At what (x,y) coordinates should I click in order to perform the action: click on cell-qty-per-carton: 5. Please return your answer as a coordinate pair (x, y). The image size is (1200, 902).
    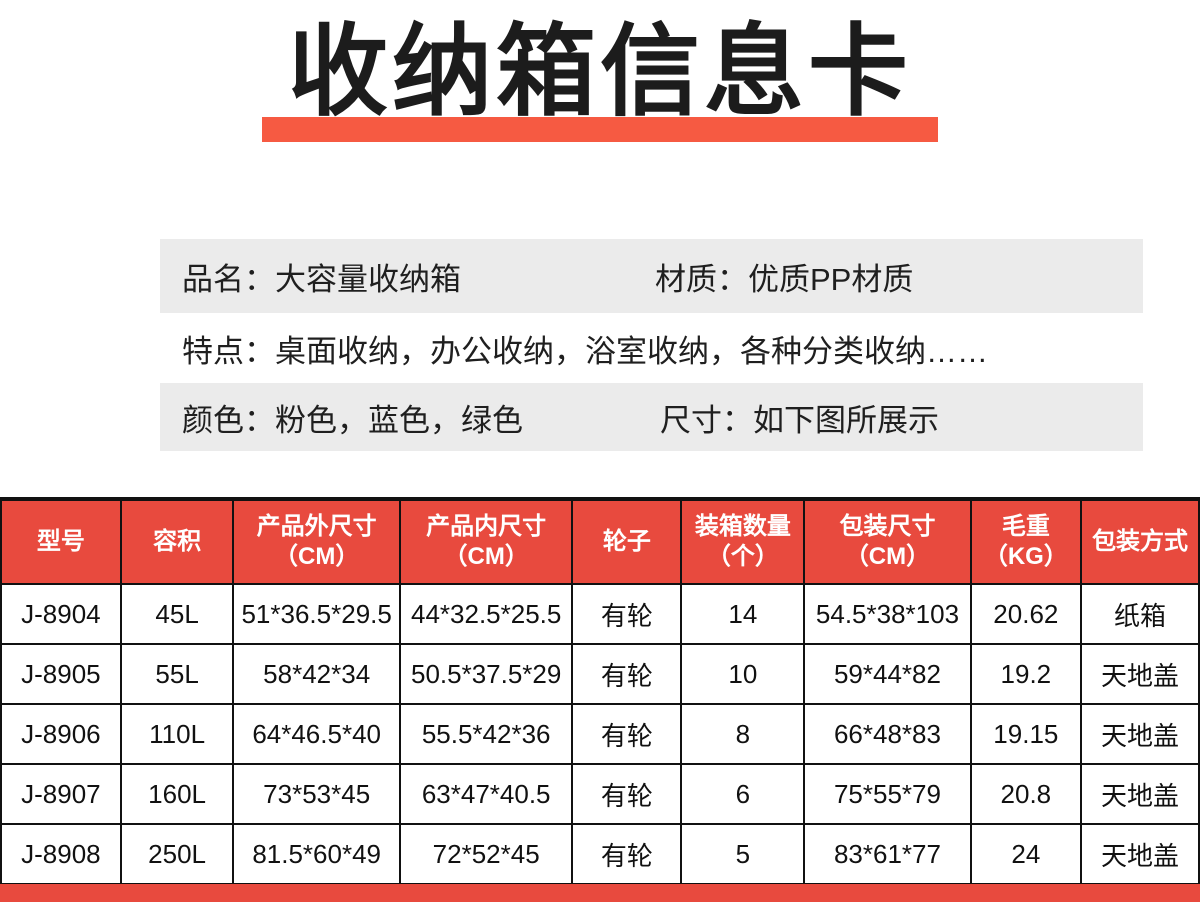
    Looking at the image, I should click on (743, 854).